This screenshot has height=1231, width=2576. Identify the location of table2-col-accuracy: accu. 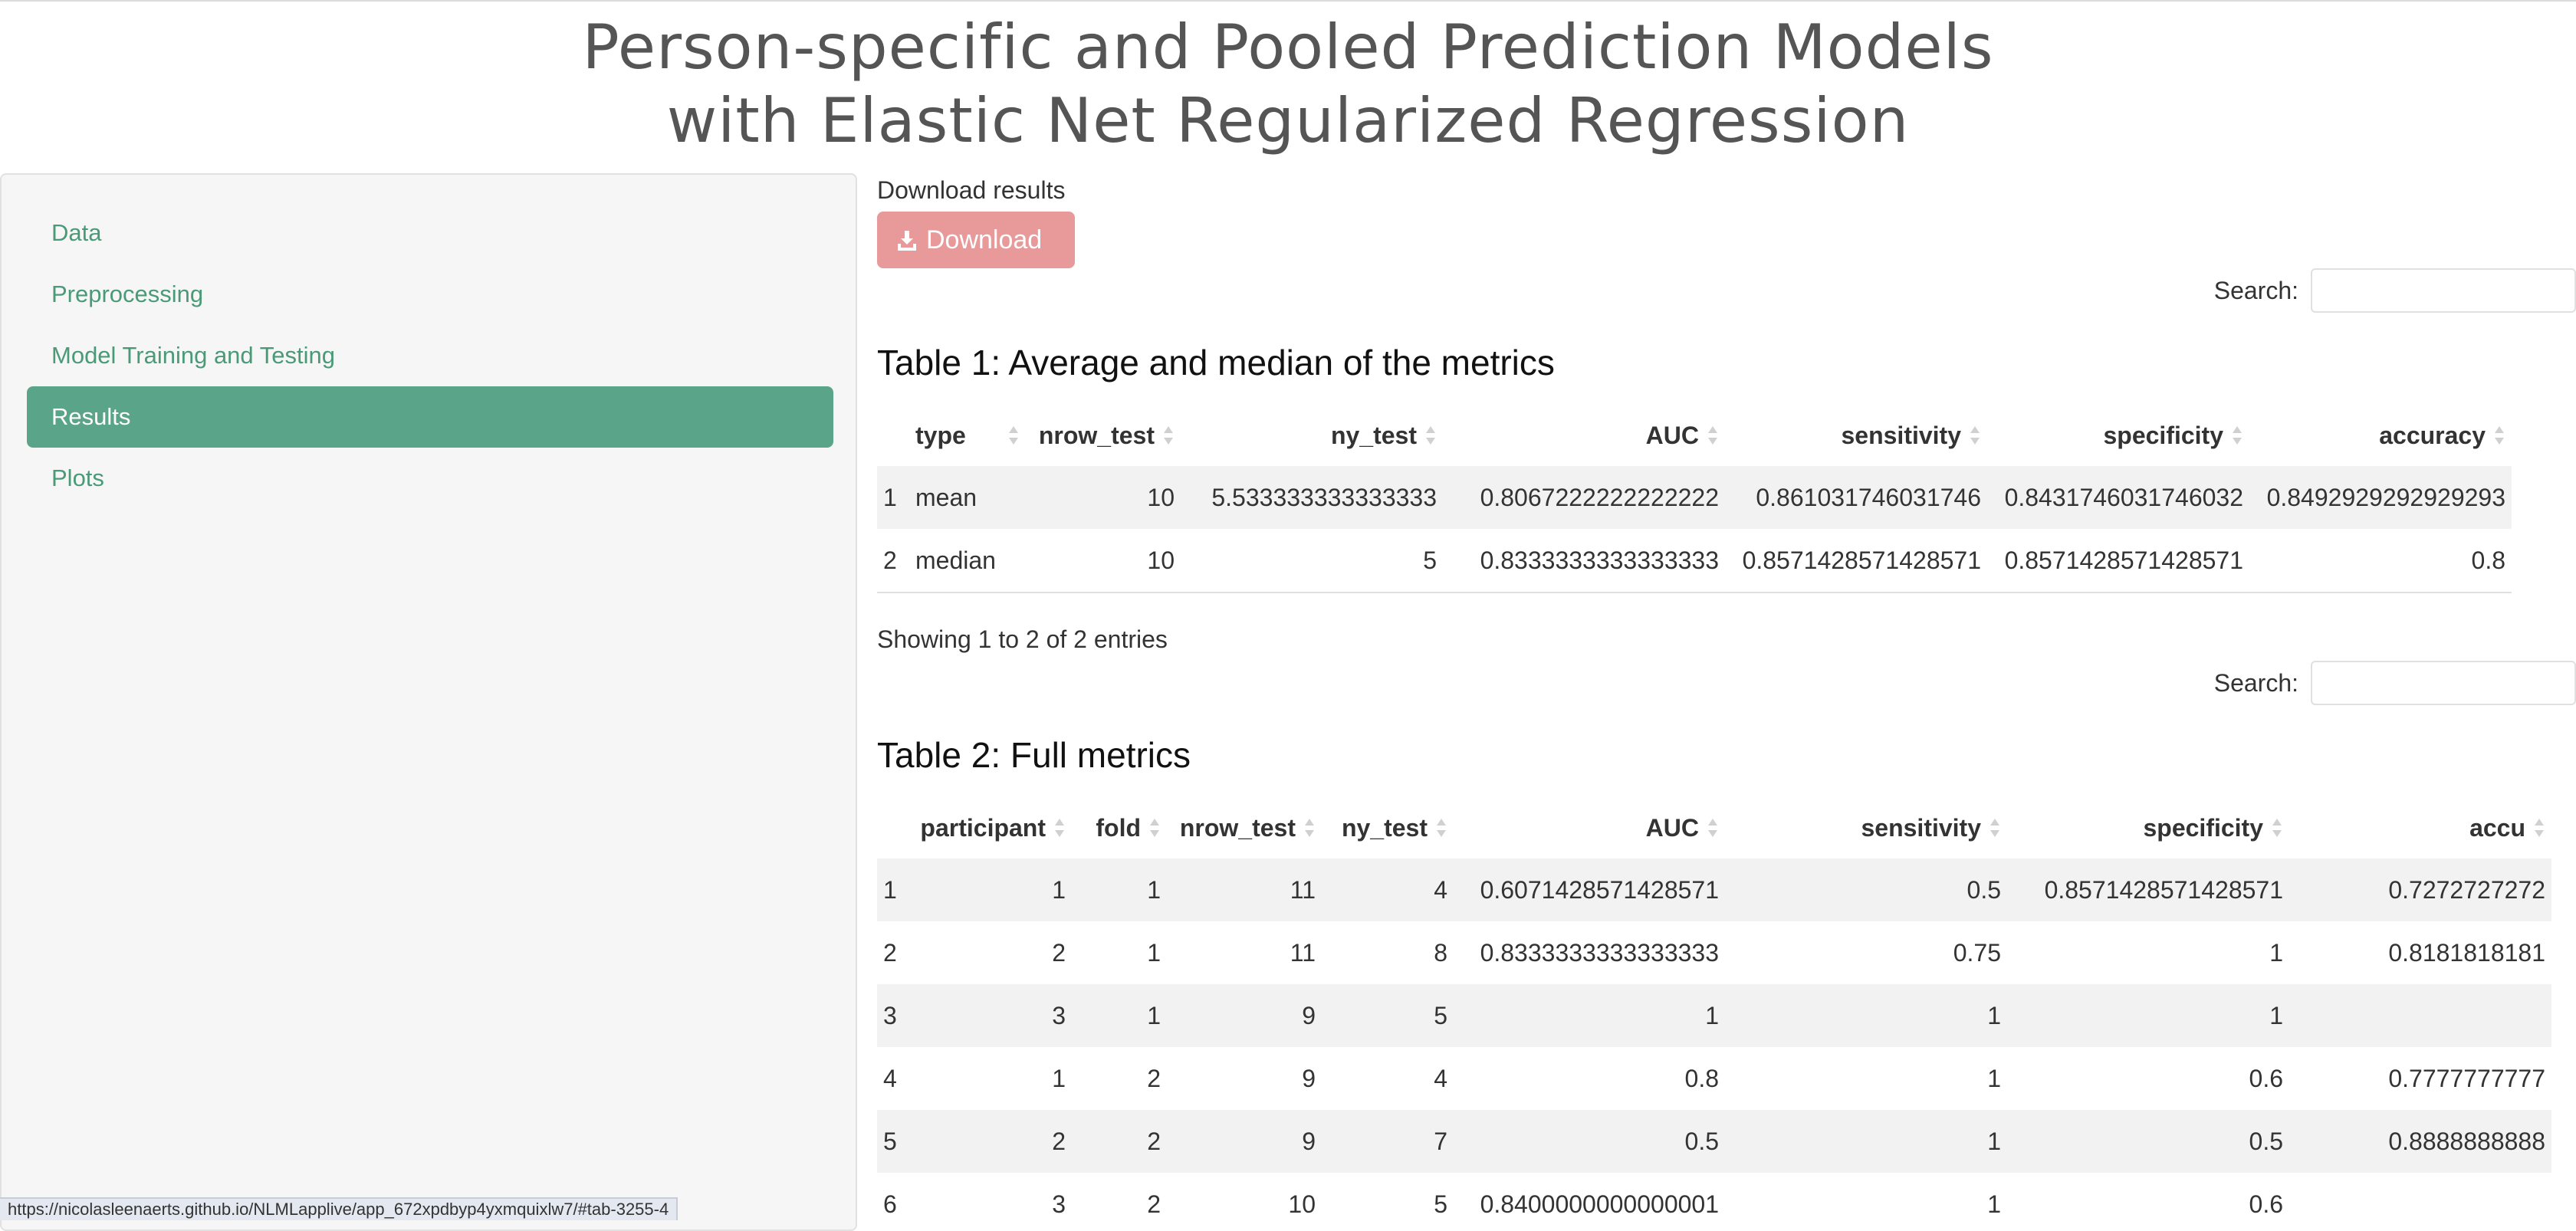
(2420, 828).